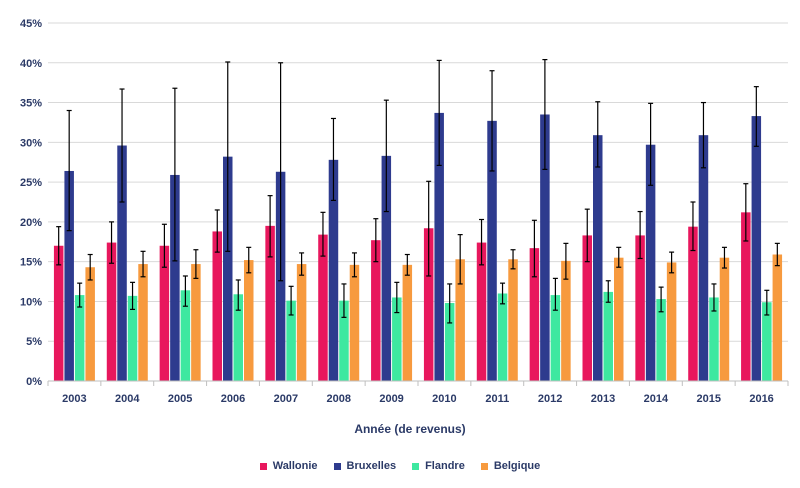  I want to click on bar-wallonie-2012, so click(534, 314).